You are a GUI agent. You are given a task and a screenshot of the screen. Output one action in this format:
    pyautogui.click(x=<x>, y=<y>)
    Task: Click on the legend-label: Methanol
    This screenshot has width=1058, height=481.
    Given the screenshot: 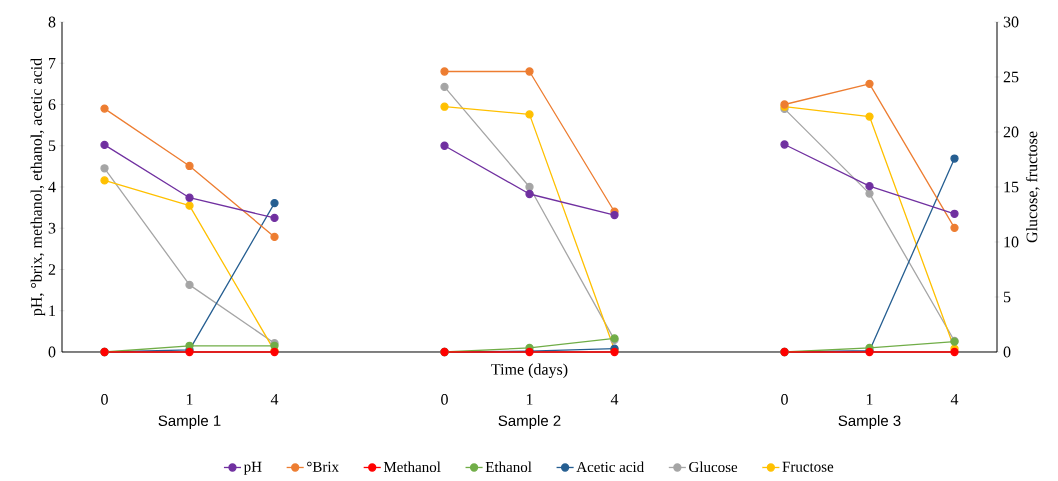 What is the action you would take?
    pyautogui.click(x=412, y=467)
    